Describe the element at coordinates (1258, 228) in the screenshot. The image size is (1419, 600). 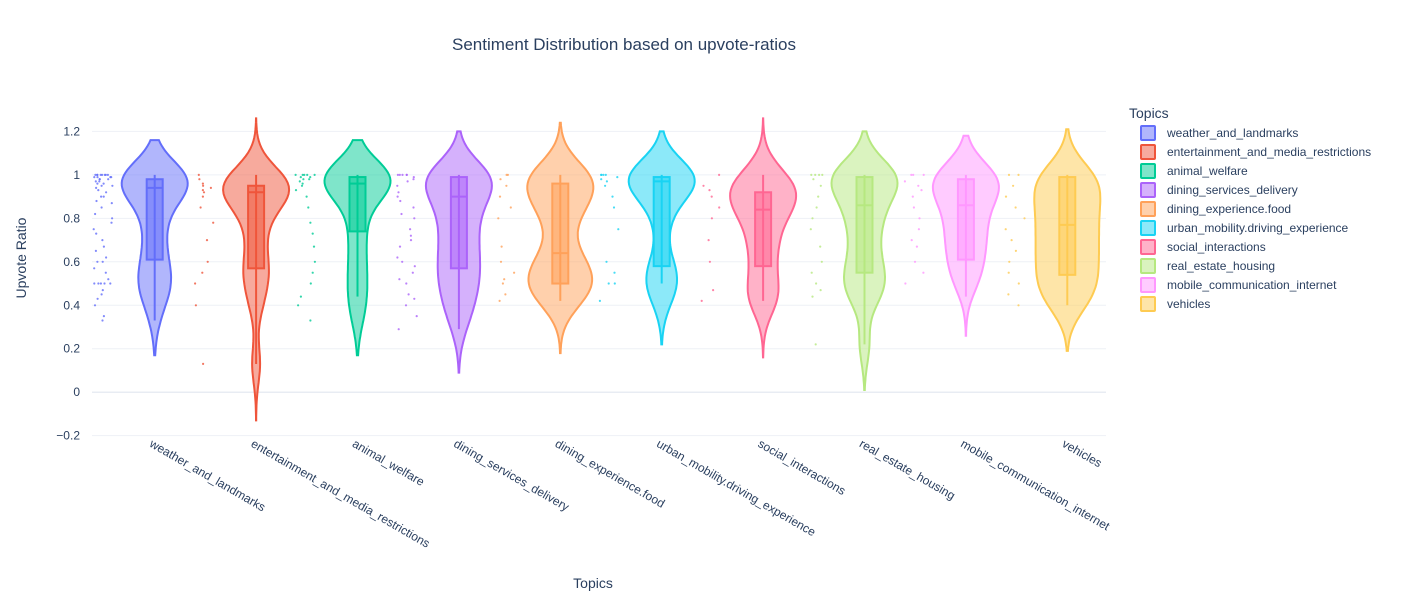
I see `legend-label: urban_mobility.driving_experience` at that location.